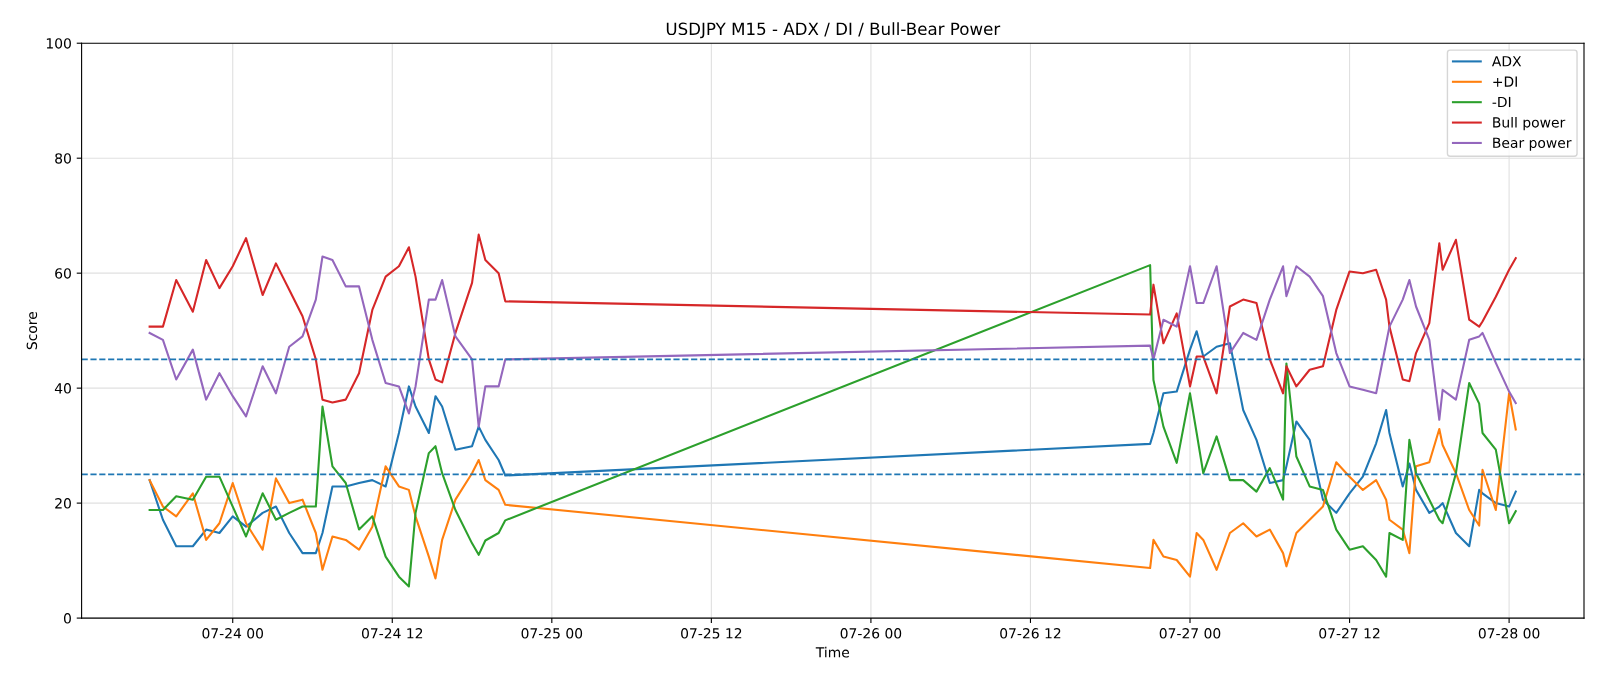 This screenshot has height=686, width=1600. I want to click on x-tick-label: 07-26 12, so click(1030, 633).